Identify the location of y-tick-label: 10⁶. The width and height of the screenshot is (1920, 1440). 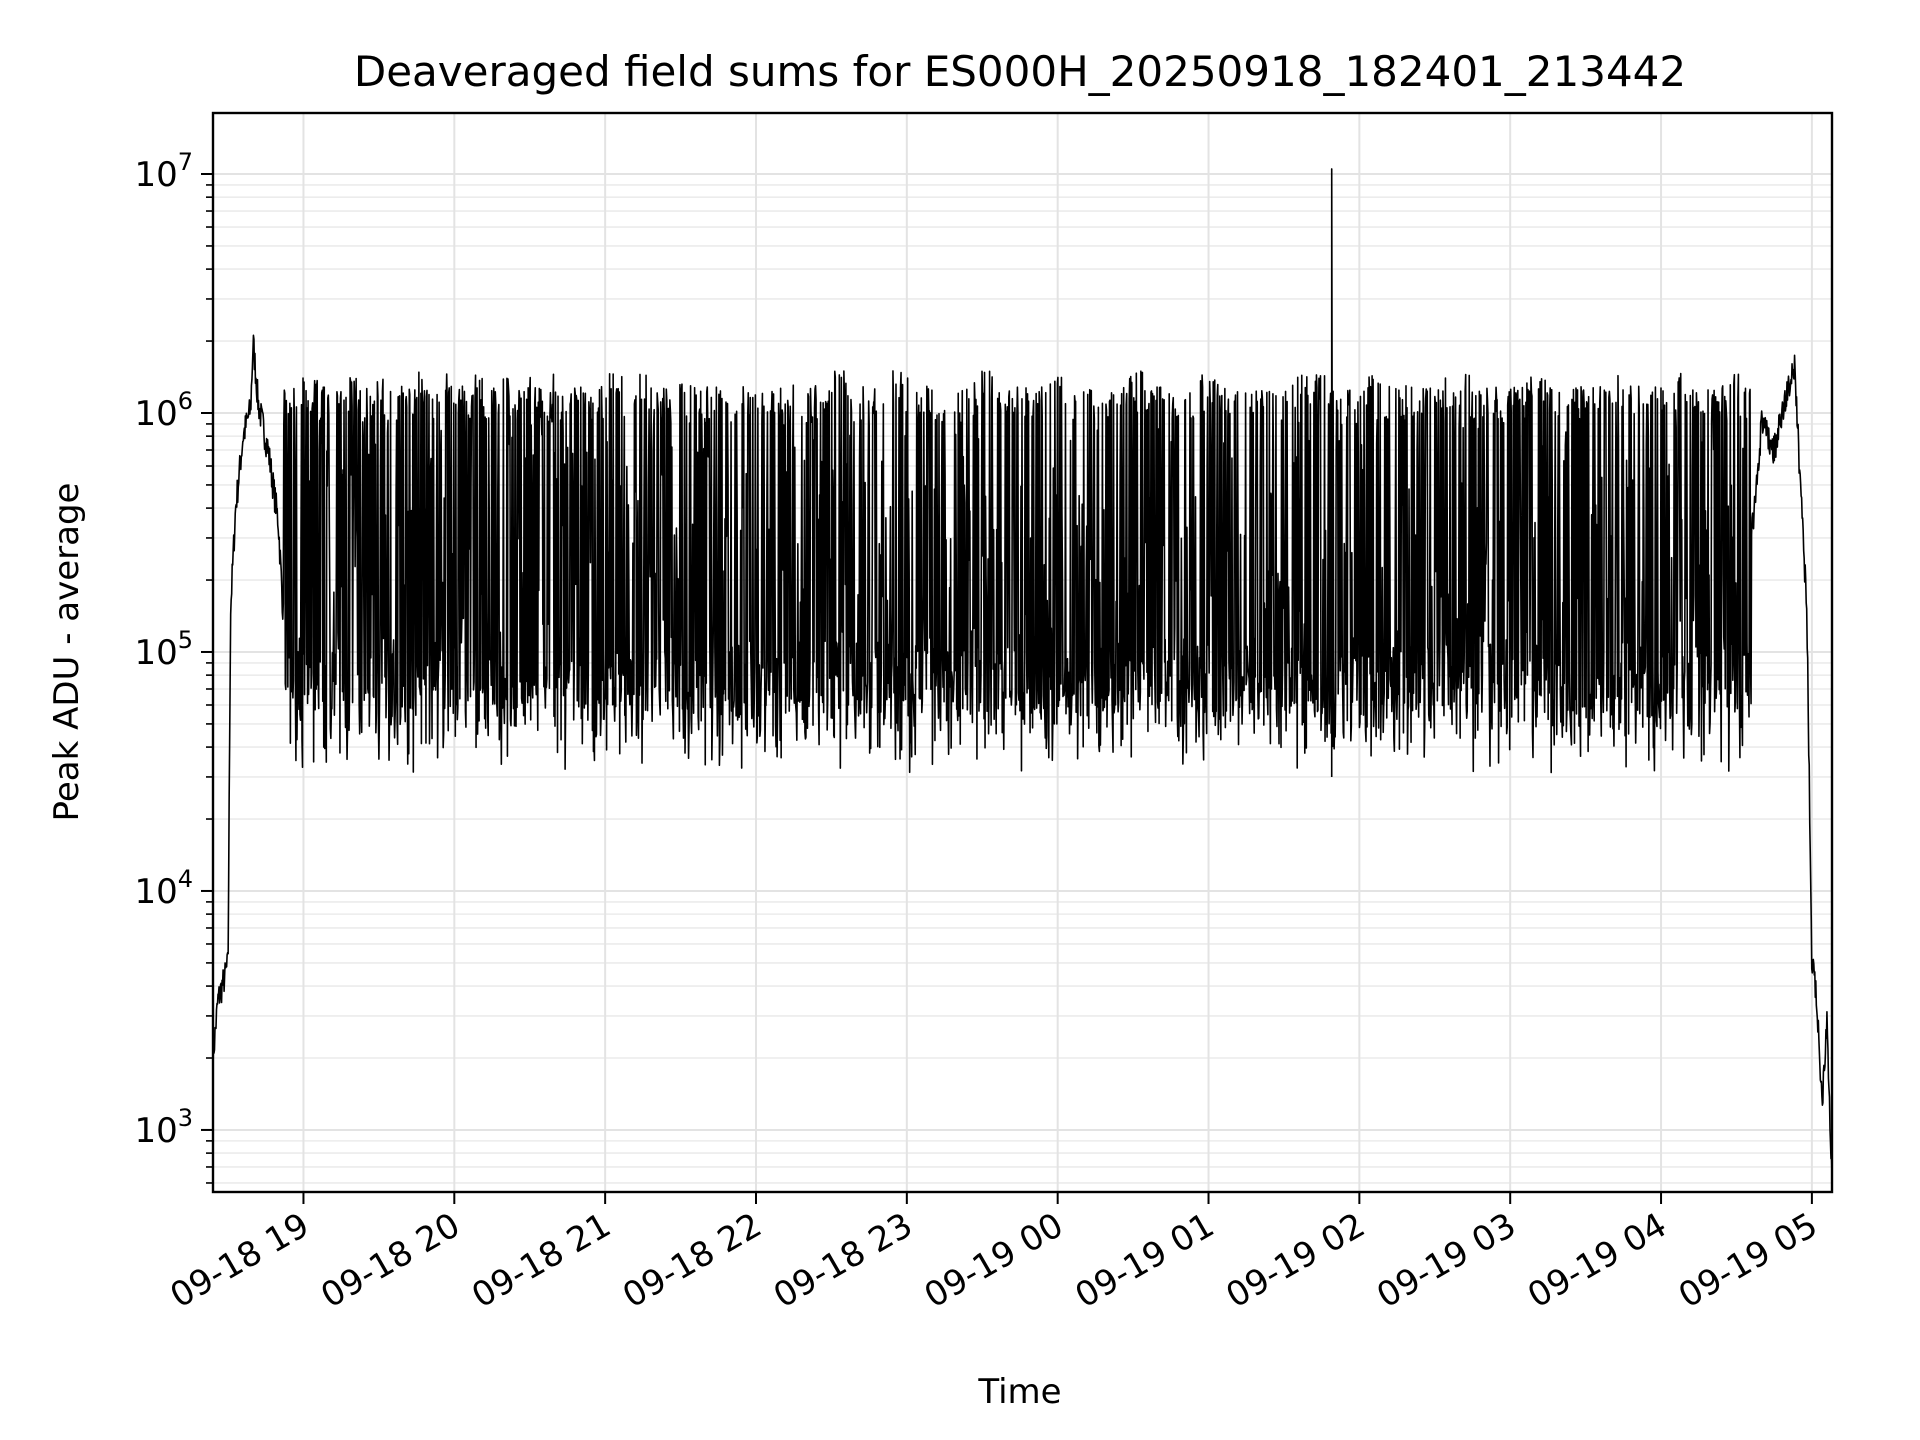
(163, 410).